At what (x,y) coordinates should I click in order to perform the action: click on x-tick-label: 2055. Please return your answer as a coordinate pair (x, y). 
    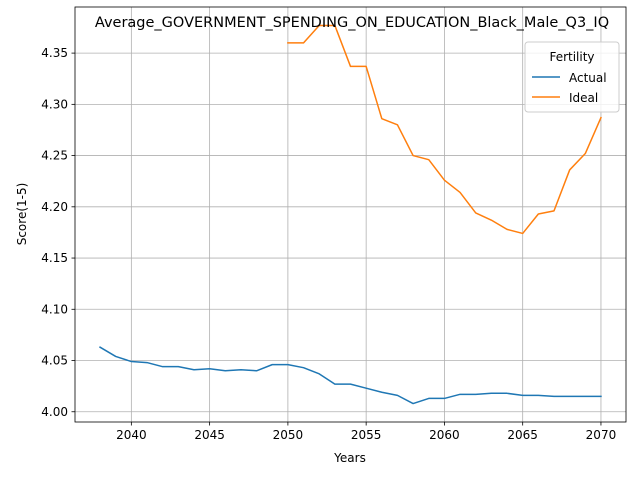
    Looking at the image, I should click on (366, 435).